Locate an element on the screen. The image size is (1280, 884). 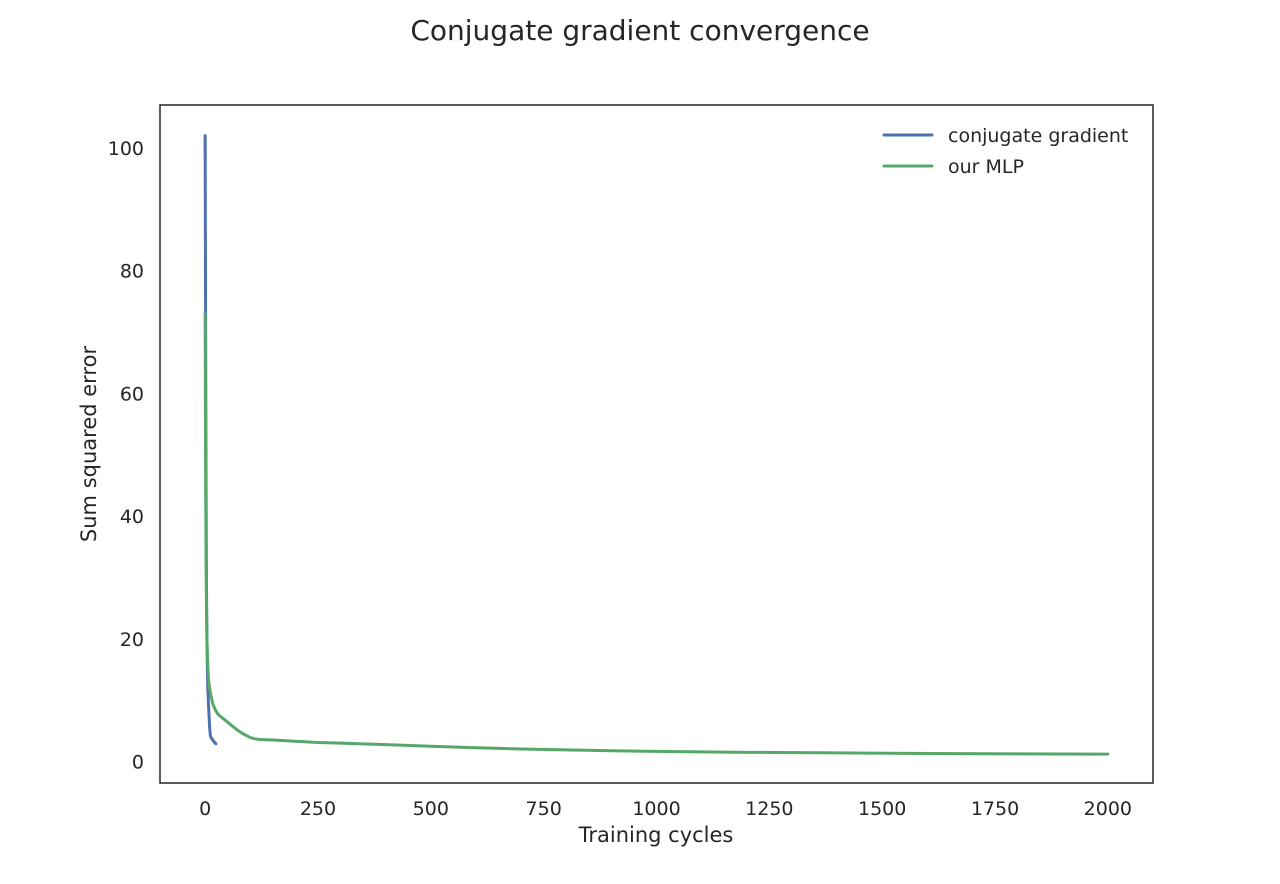
y-tick-label: 40 is located at coordinates (132, 517).